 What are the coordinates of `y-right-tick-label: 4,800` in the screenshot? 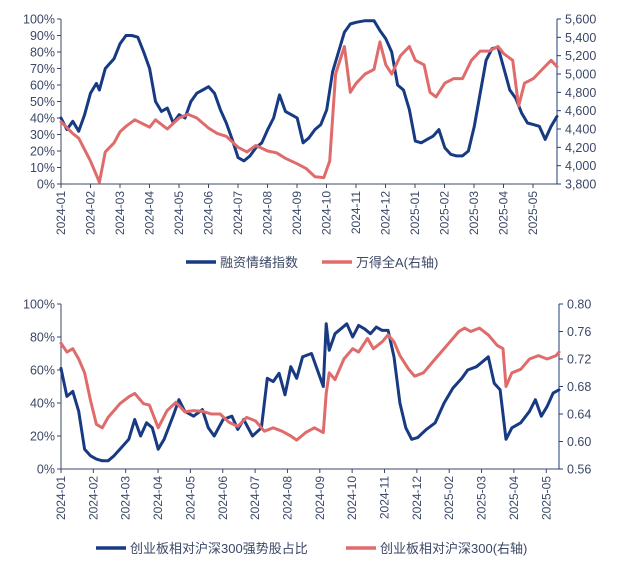 It's located at (580, 93).